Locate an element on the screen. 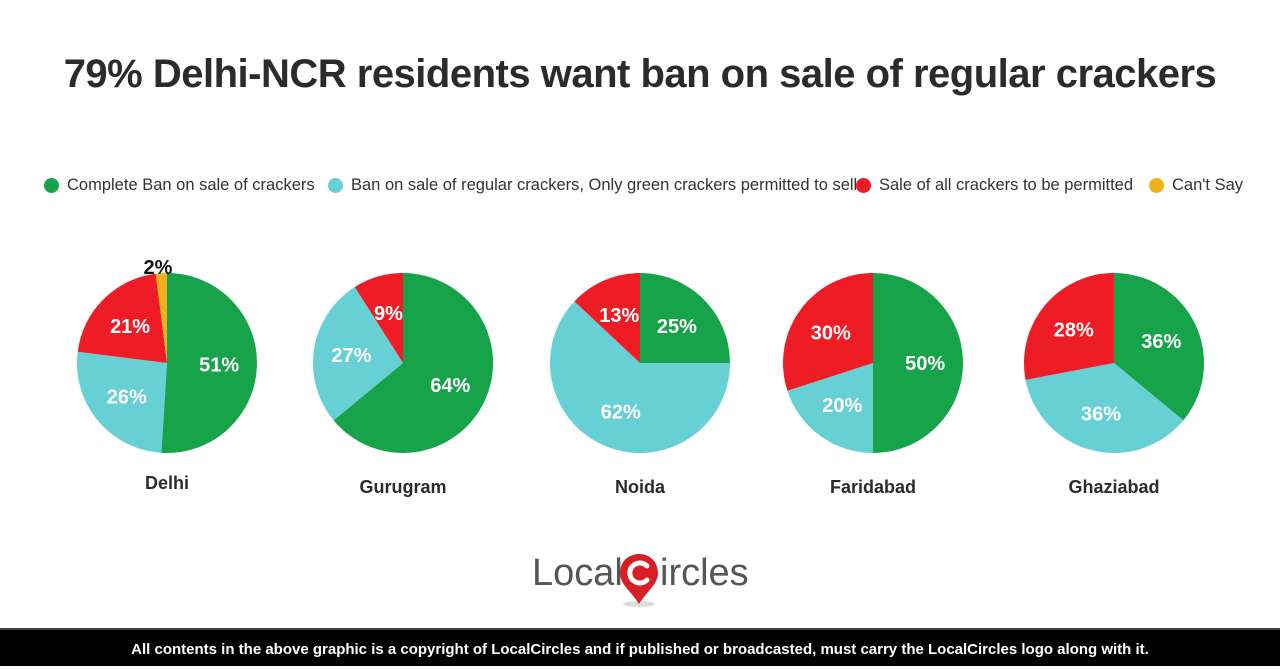 The image size is (1280, 670). data-label: 30% is located at coordinates (831, 333).